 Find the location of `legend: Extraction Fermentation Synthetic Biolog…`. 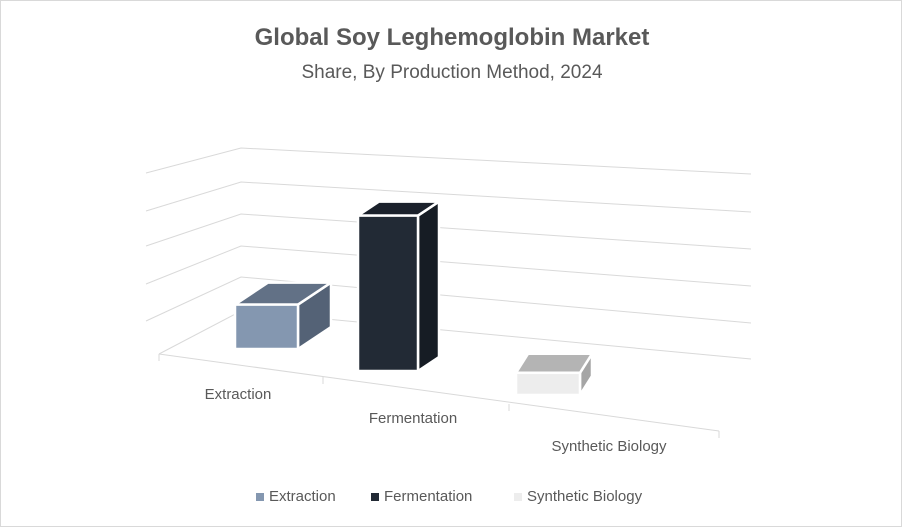

legend: Extraction Fermentation Synthetic Biolog… is located at coordinates (449, 496).